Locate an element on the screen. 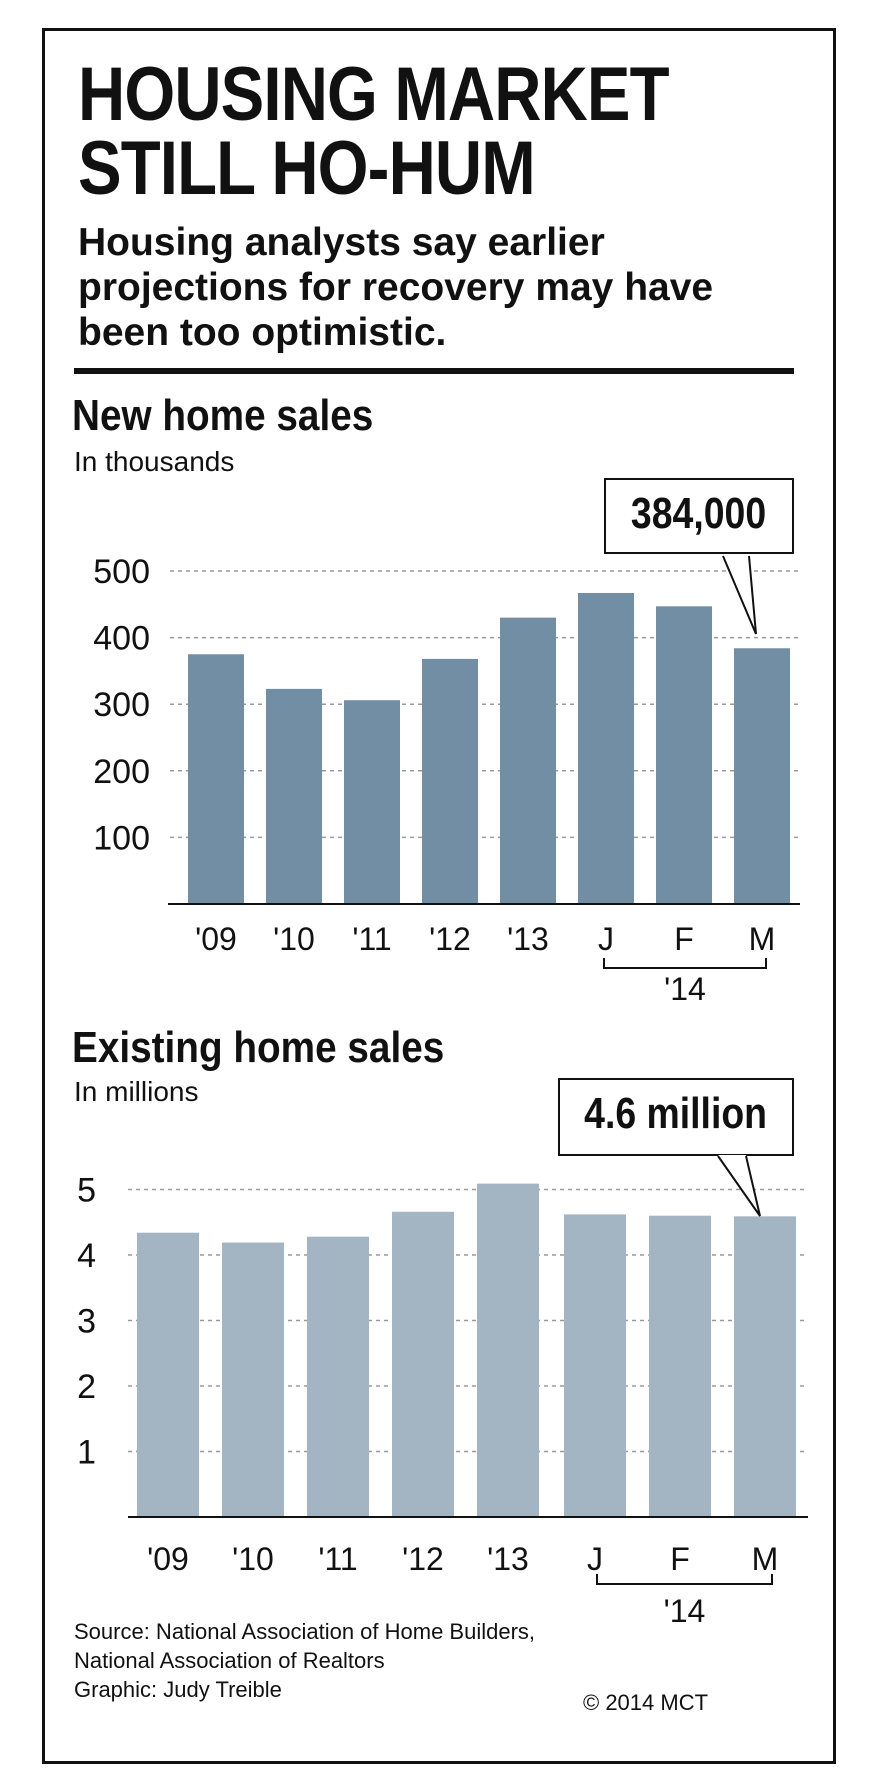 Image resolution: width=878 pixels, height=1789 pixels. new-home-sales-x-tick-label: '13 is located at coordinates (528, 939).